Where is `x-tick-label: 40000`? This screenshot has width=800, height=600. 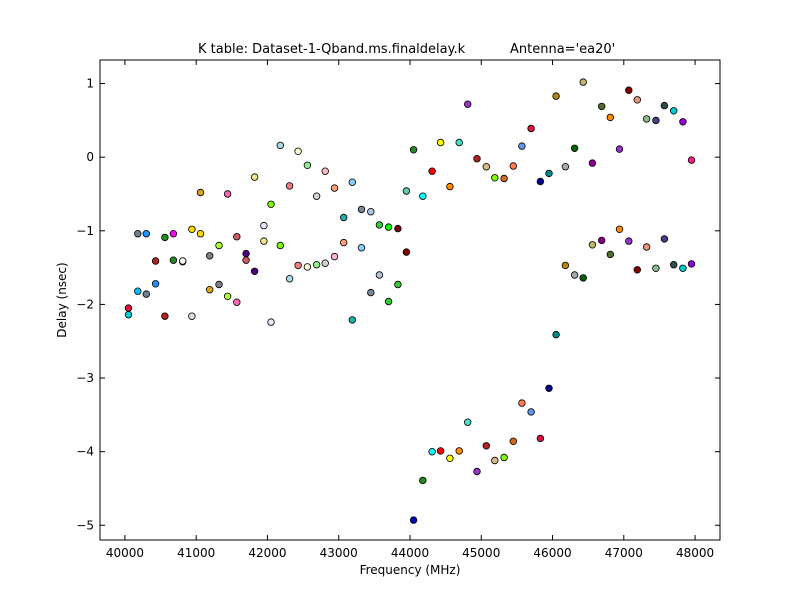
x-tick-label: 40000 is located at coordinates (125, 553).